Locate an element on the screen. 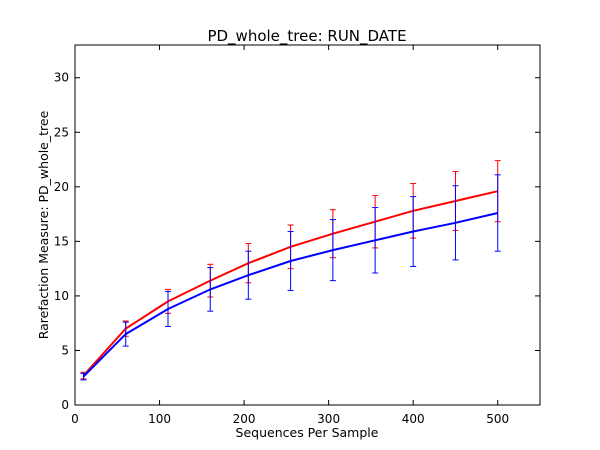  chart-title: PD_whole_tree: RUN_DATE is located at coordinates (306, 36).